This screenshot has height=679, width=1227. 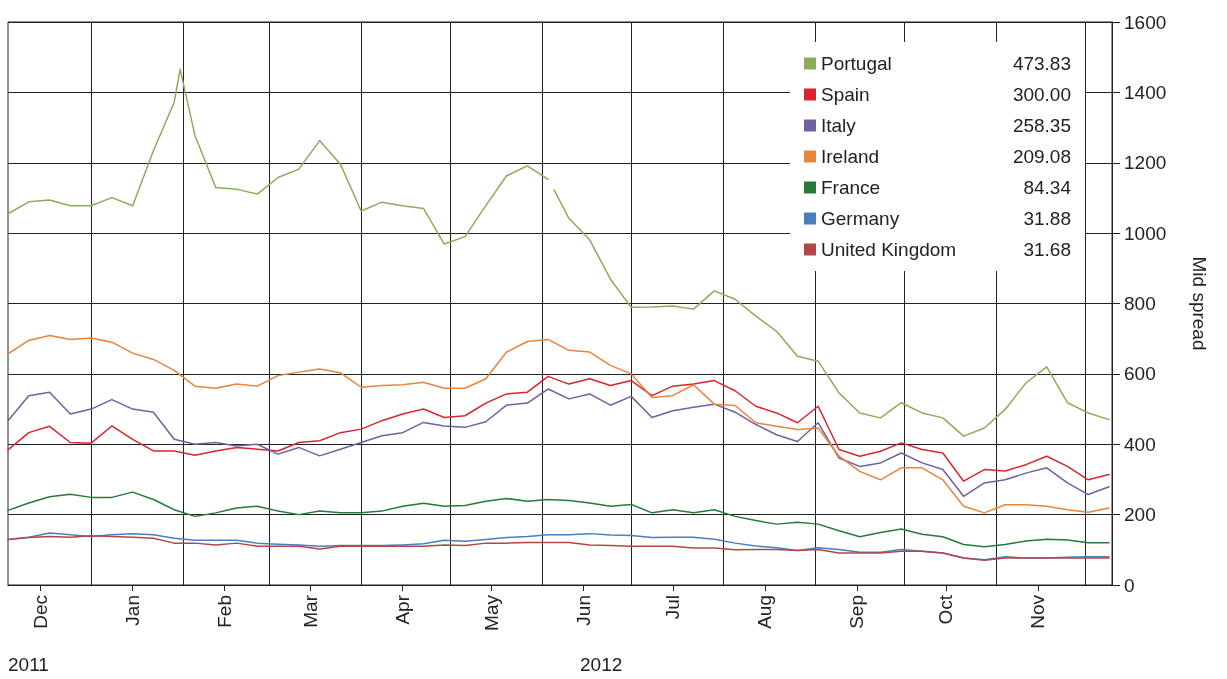 I want to click on legend-label: Italy, so click(x=839, y=125).